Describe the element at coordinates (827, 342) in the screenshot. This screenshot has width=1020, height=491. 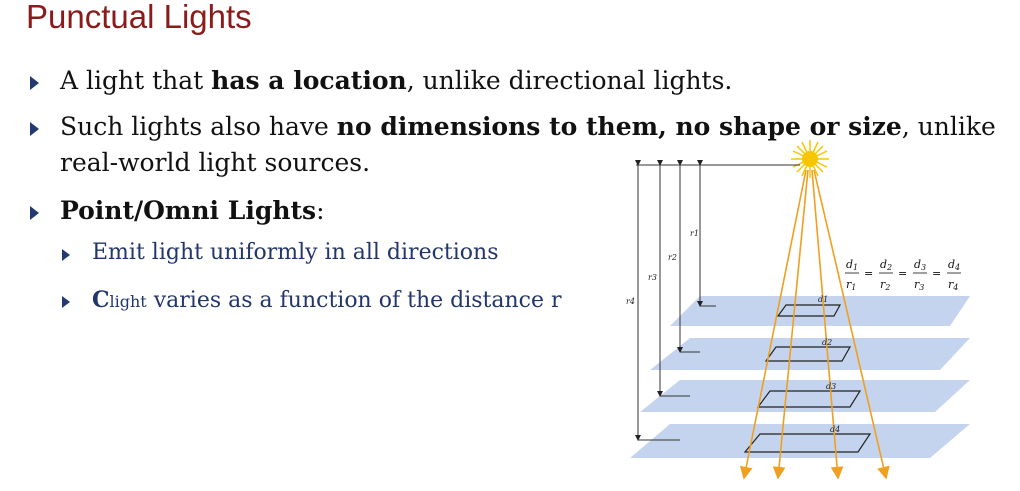
I see `side-label-2: d2` at that location.